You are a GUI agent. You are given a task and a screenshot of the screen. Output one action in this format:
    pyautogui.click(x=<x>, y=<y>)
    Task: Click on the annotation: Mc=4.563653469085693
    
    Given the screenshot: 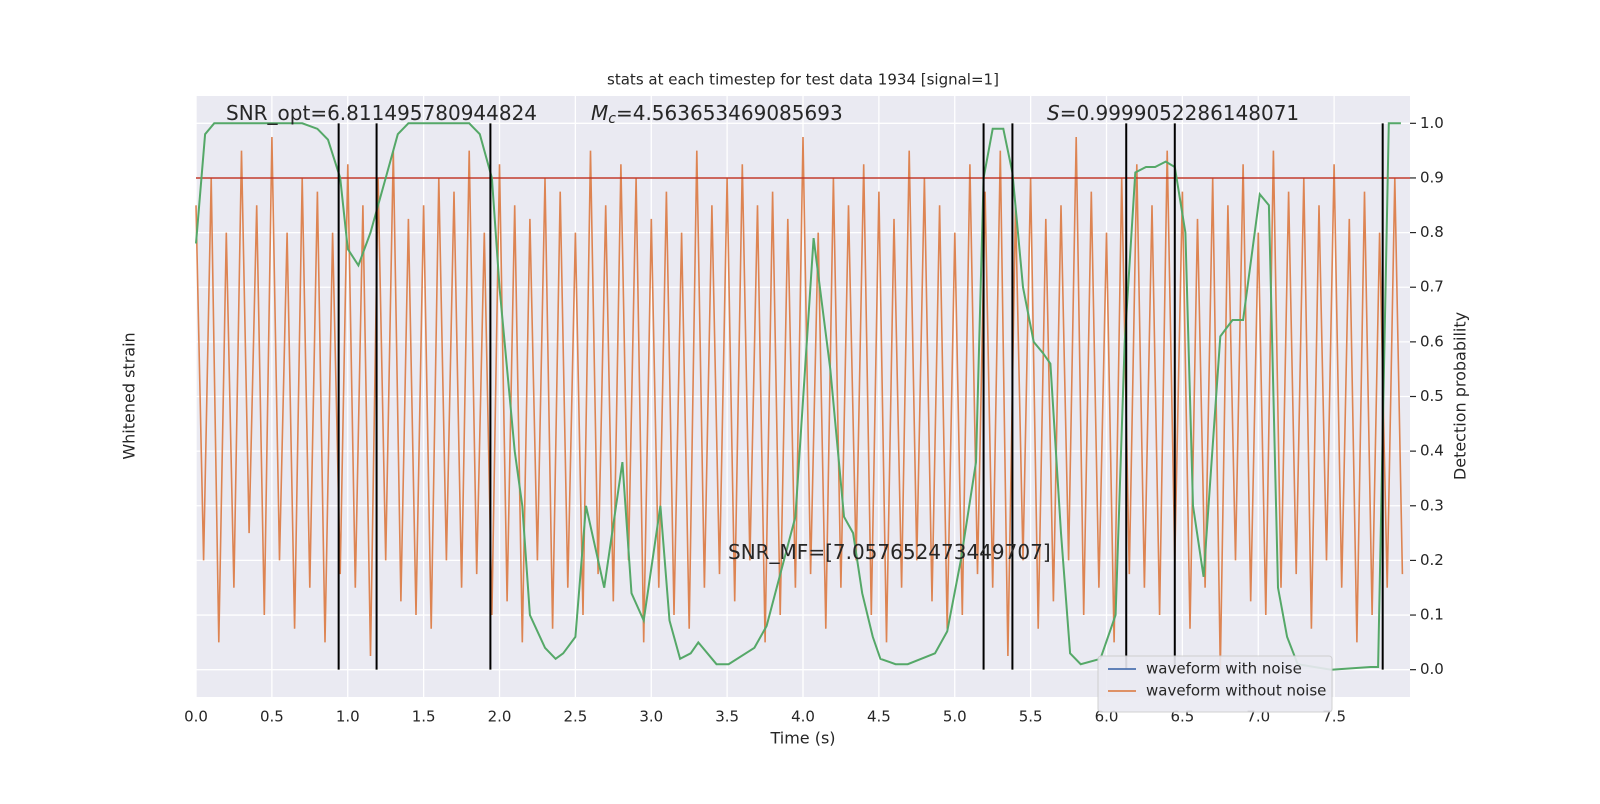 What is the action you would take?
    pyautogui.click(x=717, y=114)
    